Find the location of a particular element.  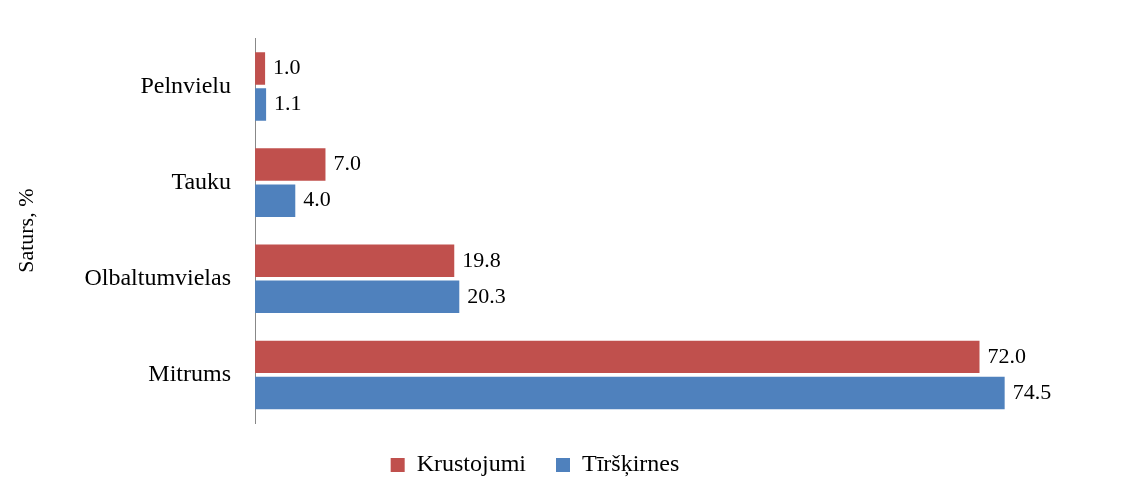

data-label: 7.0 is located at coordinates (347, 163).